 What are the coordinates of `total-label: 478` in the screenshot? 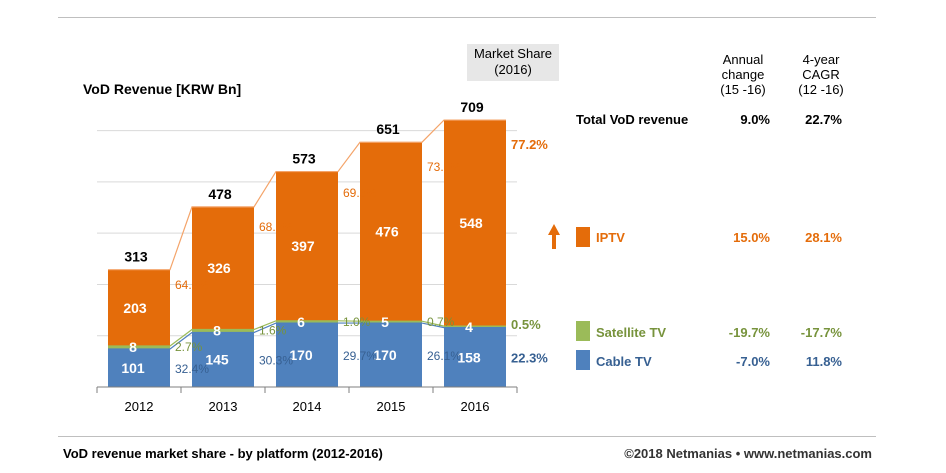 It's located at (220, 194).